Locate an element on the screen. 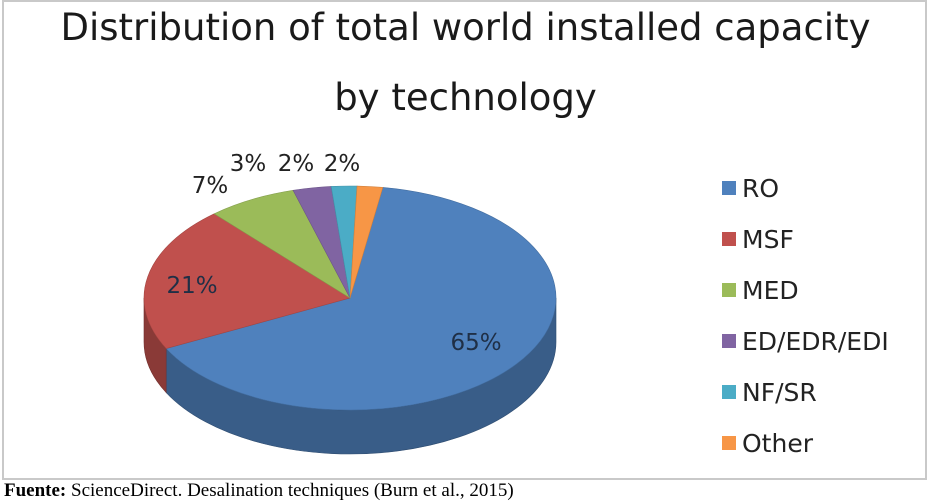 Image resolution: width=931 pixels, height=503 pixels. legend-swatch-other is located at coordinates (729, 443).